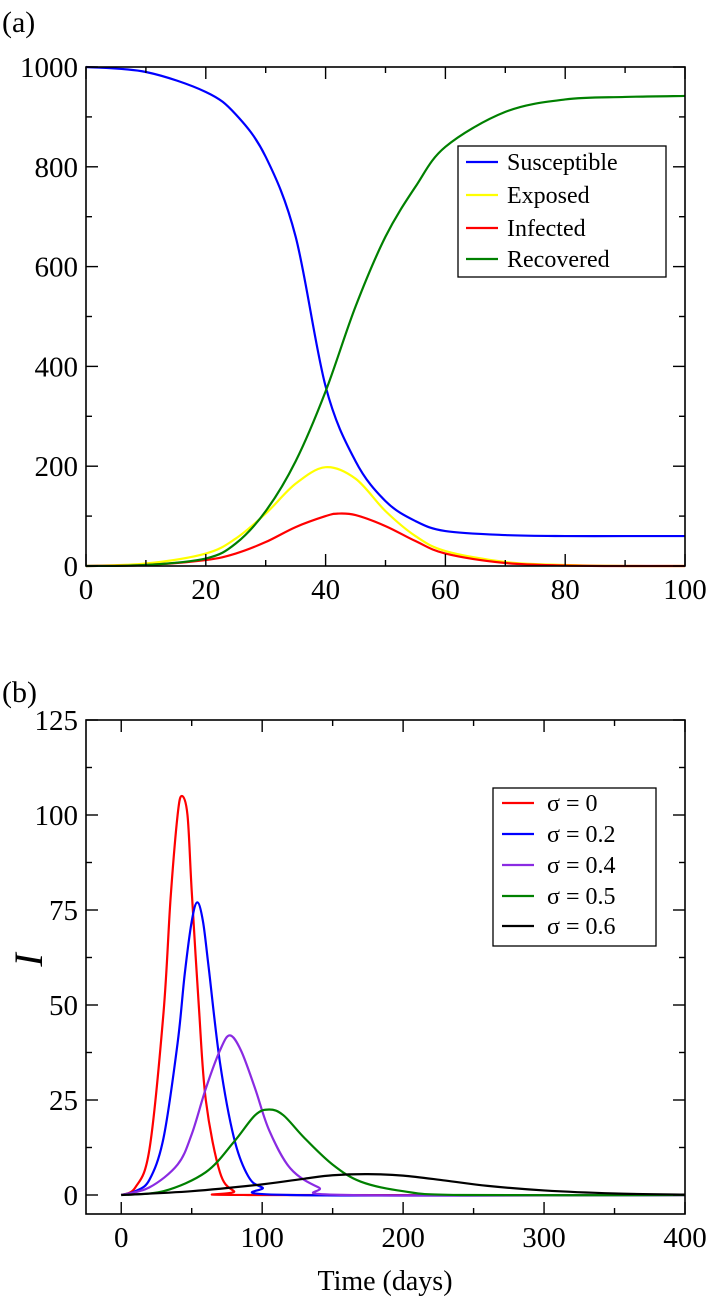 The height and width of the screenshot is (1298, 714). What do you see at coordinates (562, 163) in the screenshot?
I see `legend-label-susceptible: Susceptible` at bounding box center [562, 163].